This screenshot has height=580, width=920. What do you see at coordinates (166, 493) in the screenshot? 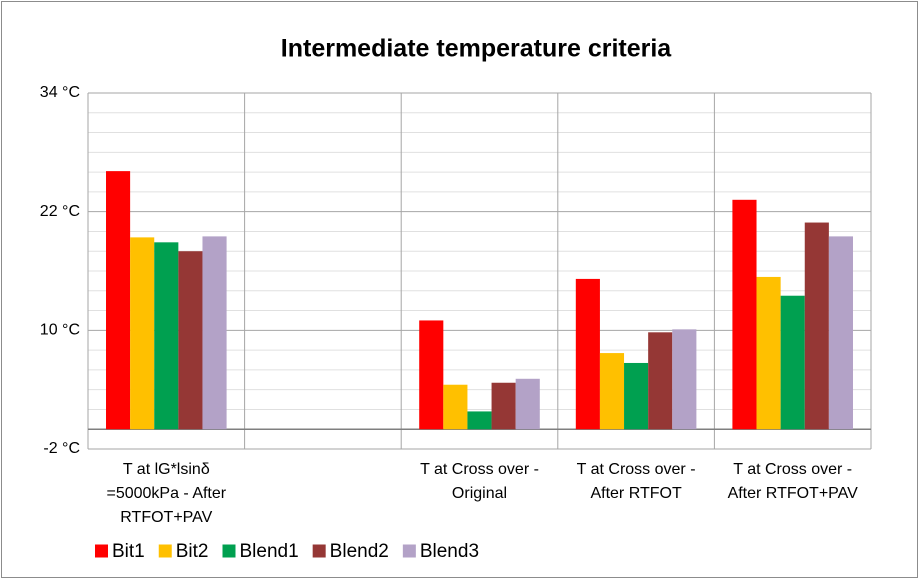
I see `x-tick-label: T at lG*lsinδ =5000kPa - After RTFOT+PAV` at bounding box center [166, 493].